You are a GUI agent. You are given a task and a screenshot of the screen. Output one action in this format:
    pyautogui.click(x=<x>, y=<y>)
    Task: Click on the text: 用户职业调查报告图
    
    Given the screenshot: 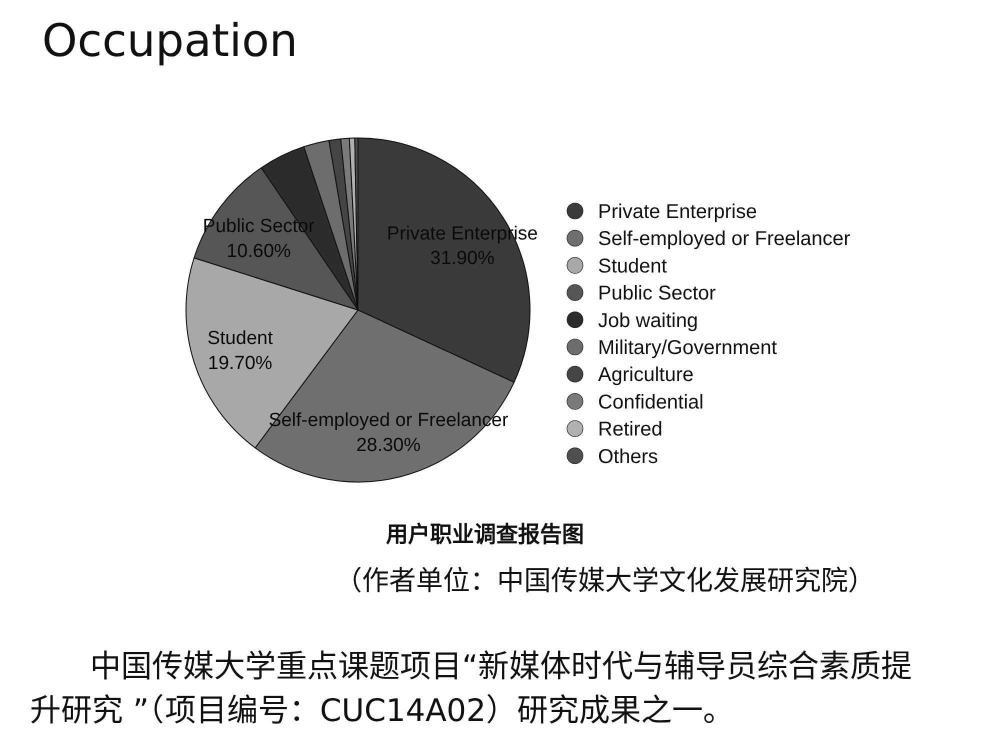 What is the action you would take?
    pyautogui.click(x=485, y=536)
    